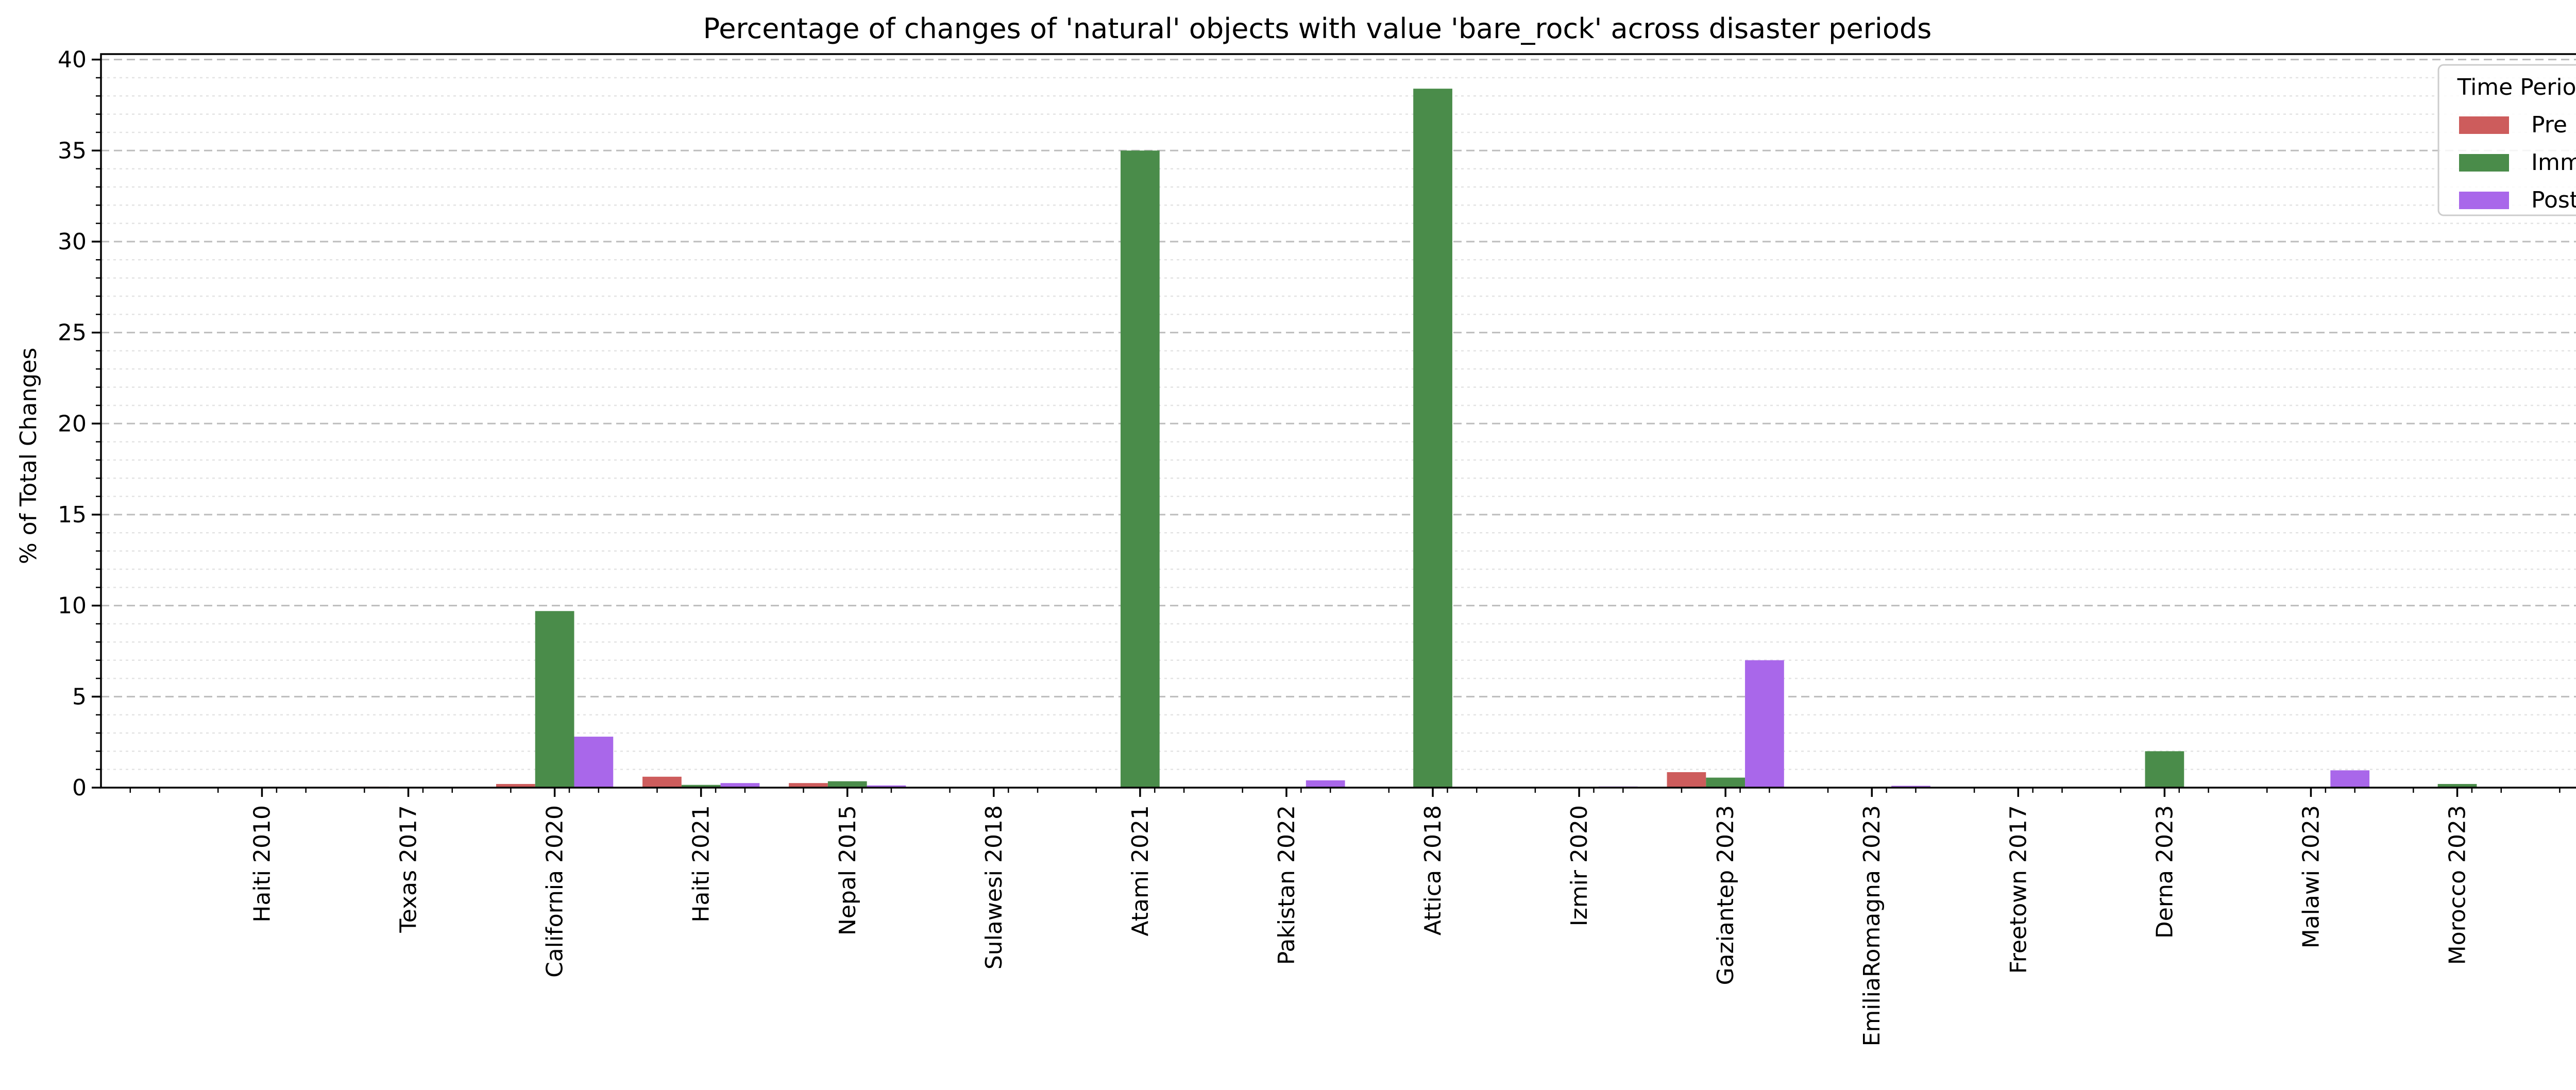 Image resolution: width=2576 pixels, height=1090 pixels. Describe the element at coordinates (2553, 162) in the screenshot. I see `legend-label-imm: Imm` at that location.